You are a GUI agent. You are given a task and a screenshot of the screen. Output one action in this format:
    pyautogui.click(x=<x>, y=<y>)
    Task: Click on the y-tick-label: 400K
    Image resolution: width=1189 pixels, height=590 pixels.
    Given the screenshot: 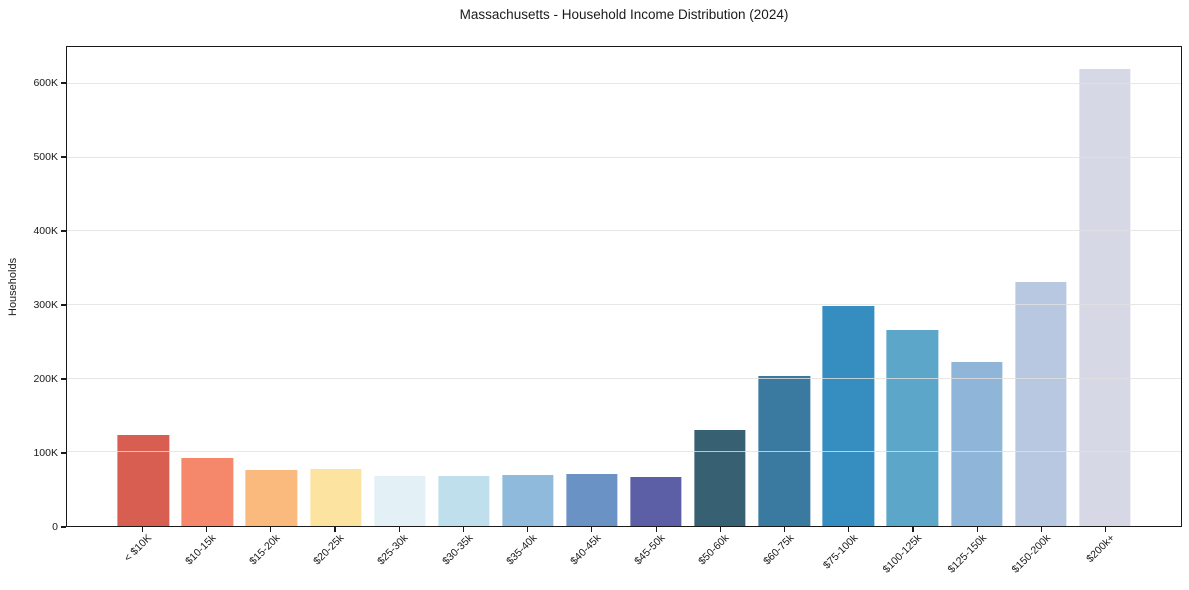 What is the action you would take?
    pyautogui.click(x=45, y=230)
    